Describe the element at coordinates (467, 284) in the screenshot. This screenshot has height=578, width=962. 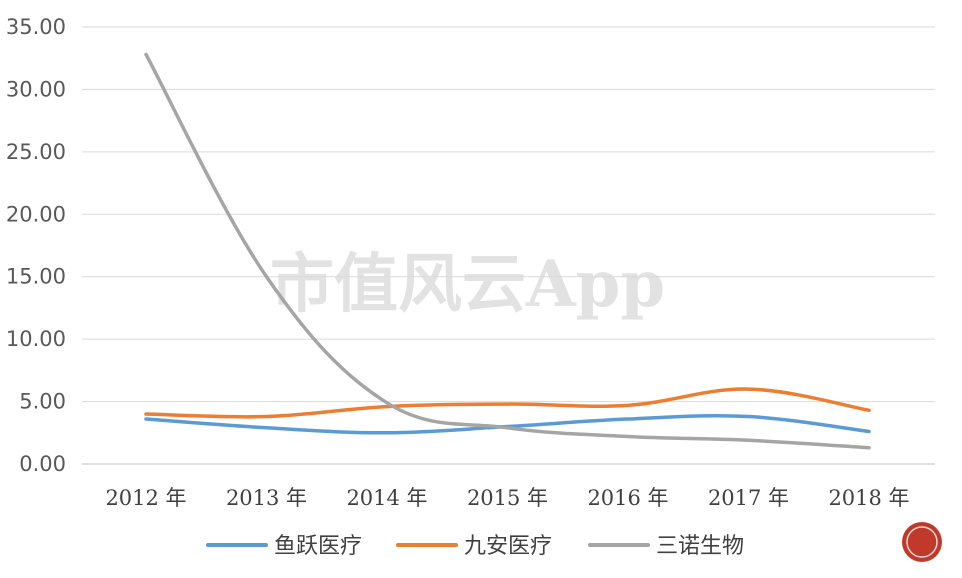
I see `watermark: 市值风云App` at that location.